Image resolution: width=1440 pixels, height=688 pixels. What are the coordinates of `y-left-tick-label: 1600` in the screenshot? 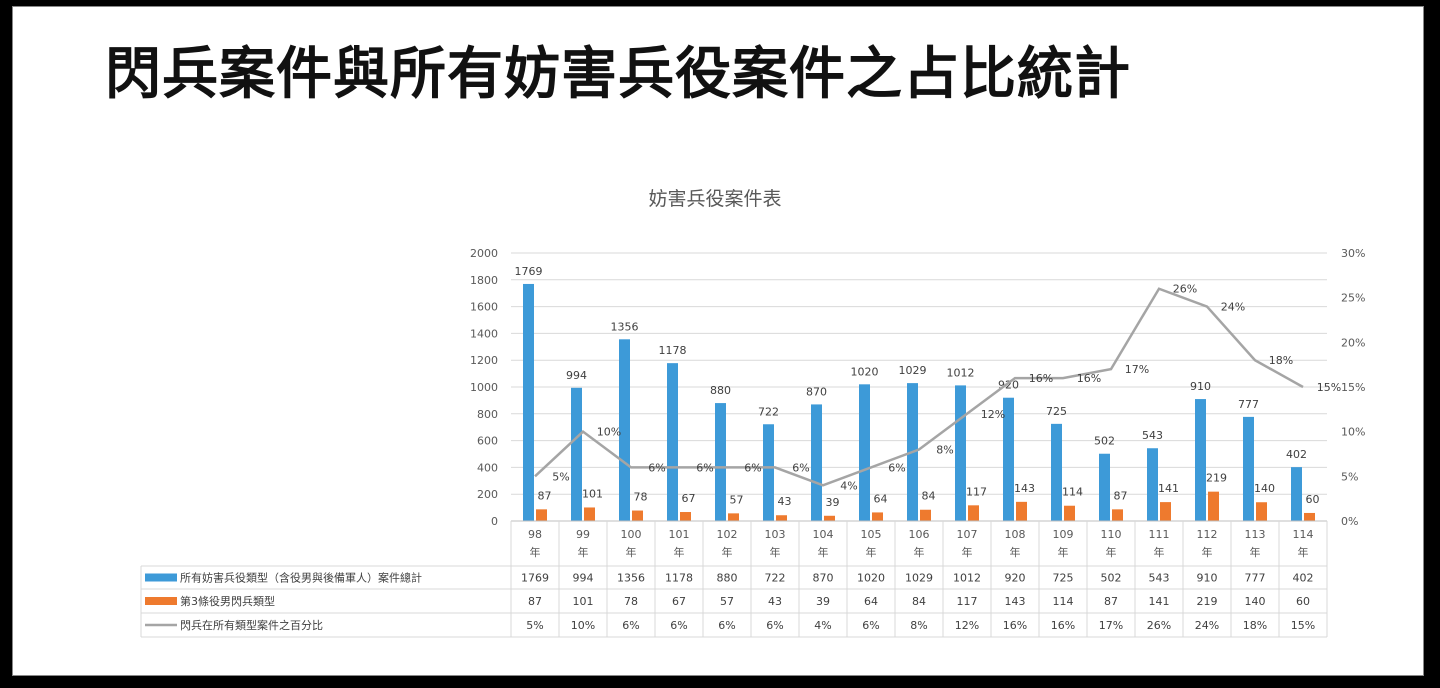 It's located at (484, 307).